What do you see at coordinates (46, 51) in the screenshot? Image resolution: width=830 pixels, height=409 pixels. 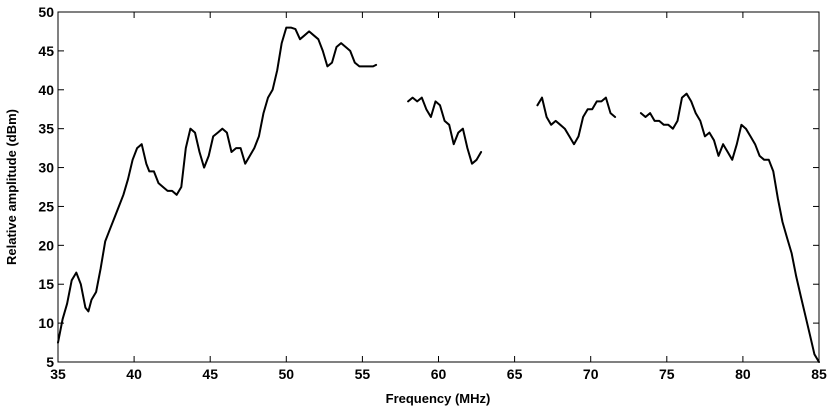 I see `y-tick-label: 45` at bounding box center [46, 51].